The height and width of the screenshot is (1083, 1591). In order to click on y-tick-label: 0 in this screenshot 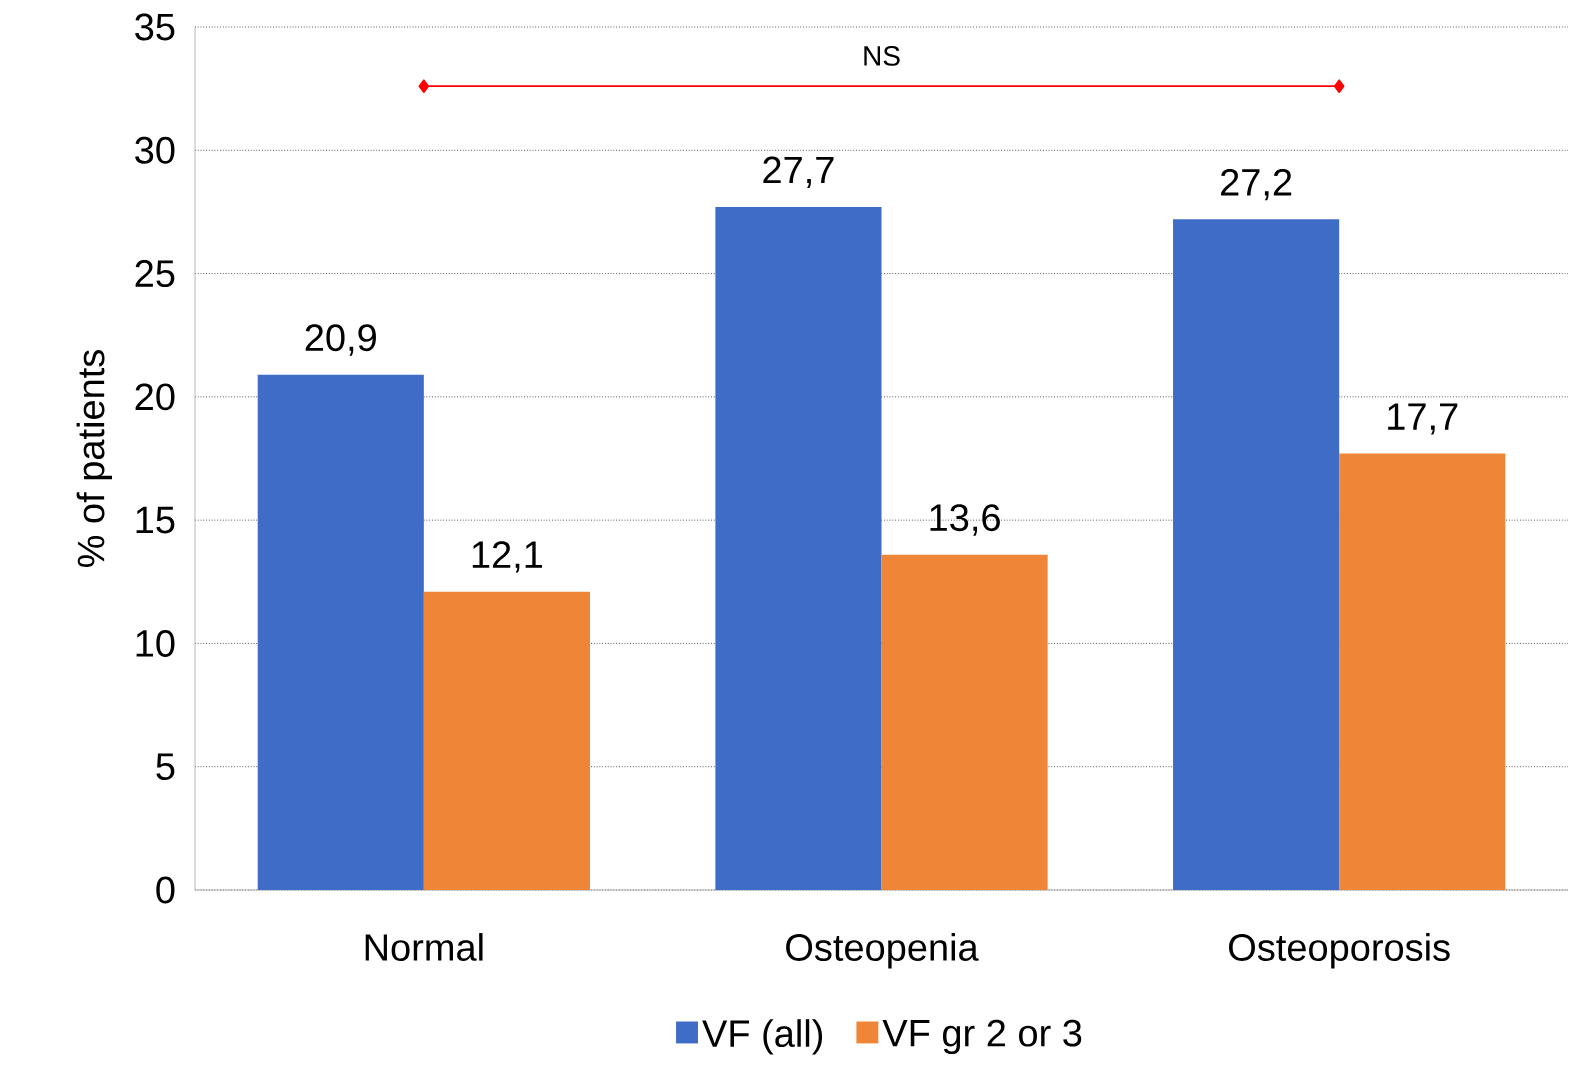, I will do `click(165, 890)`.